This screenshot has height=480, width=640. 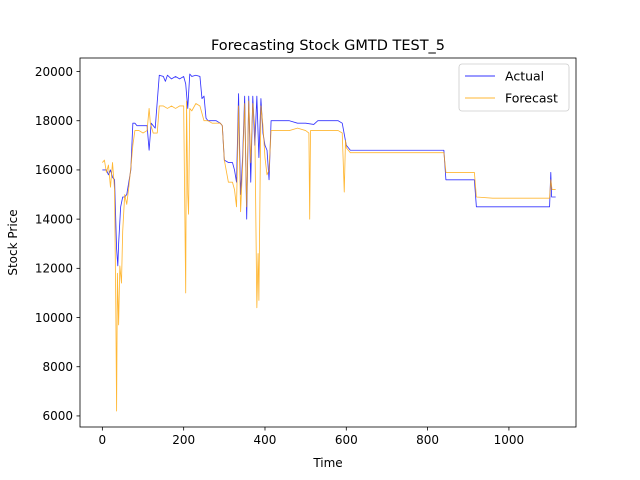 I want to click on x-axis-label: Time, so click(x=327, y=463).